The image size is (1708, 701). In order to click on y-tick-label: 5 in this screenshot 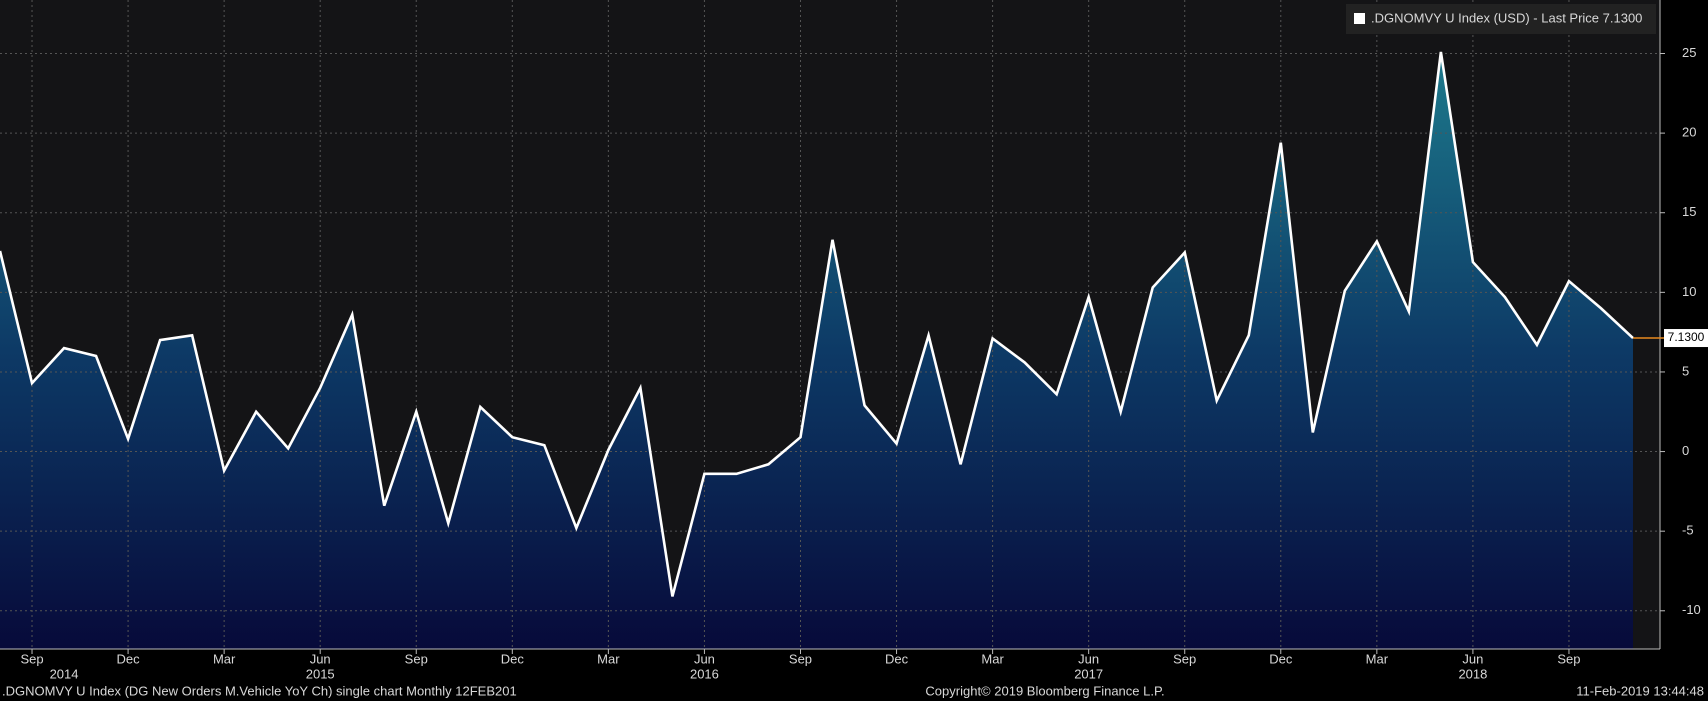, I will do `click(1685, 370)`.